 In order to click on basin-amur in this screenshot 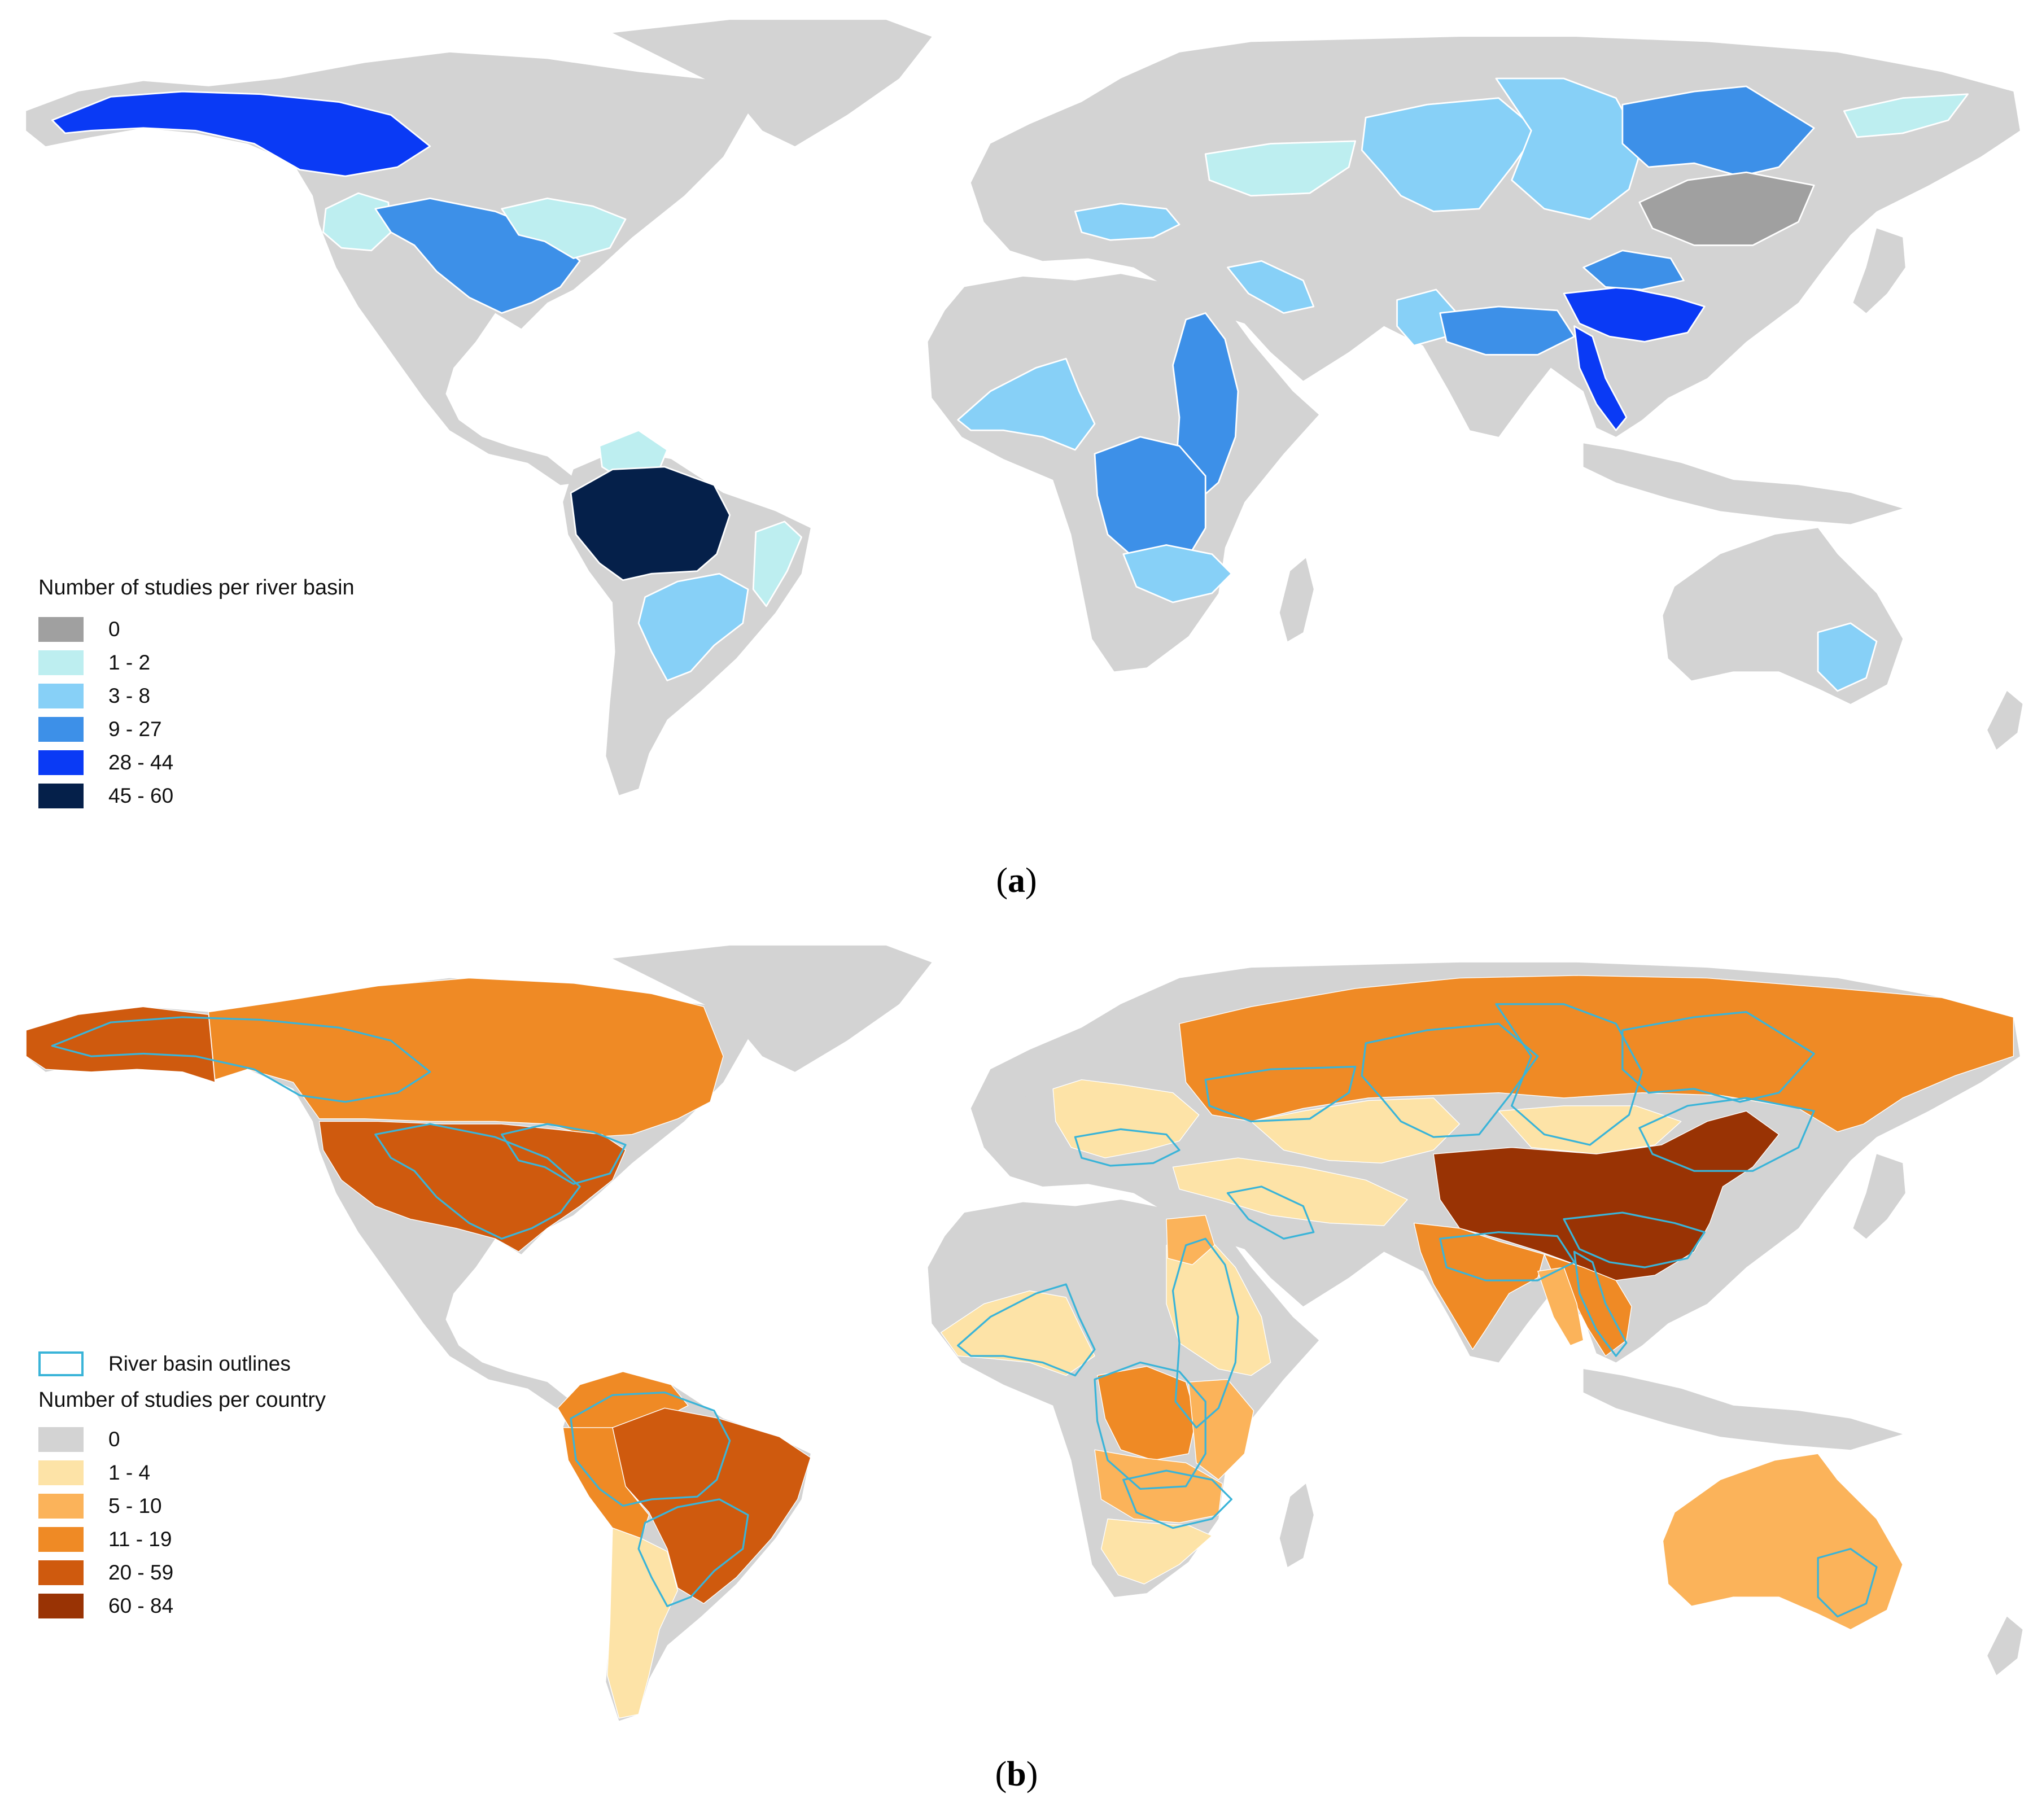, I will do `click(1726, 208)`.